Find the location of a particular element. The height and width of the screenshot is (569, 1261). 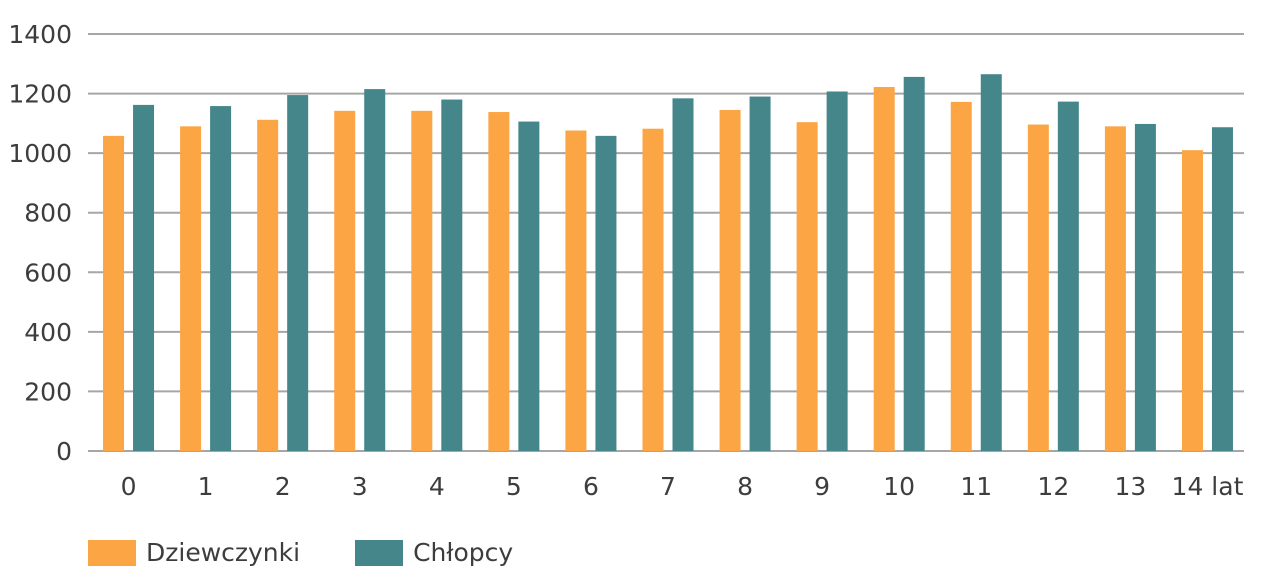

legend: Dziewczynki Chłopcy is located at coordinates (328, 552).